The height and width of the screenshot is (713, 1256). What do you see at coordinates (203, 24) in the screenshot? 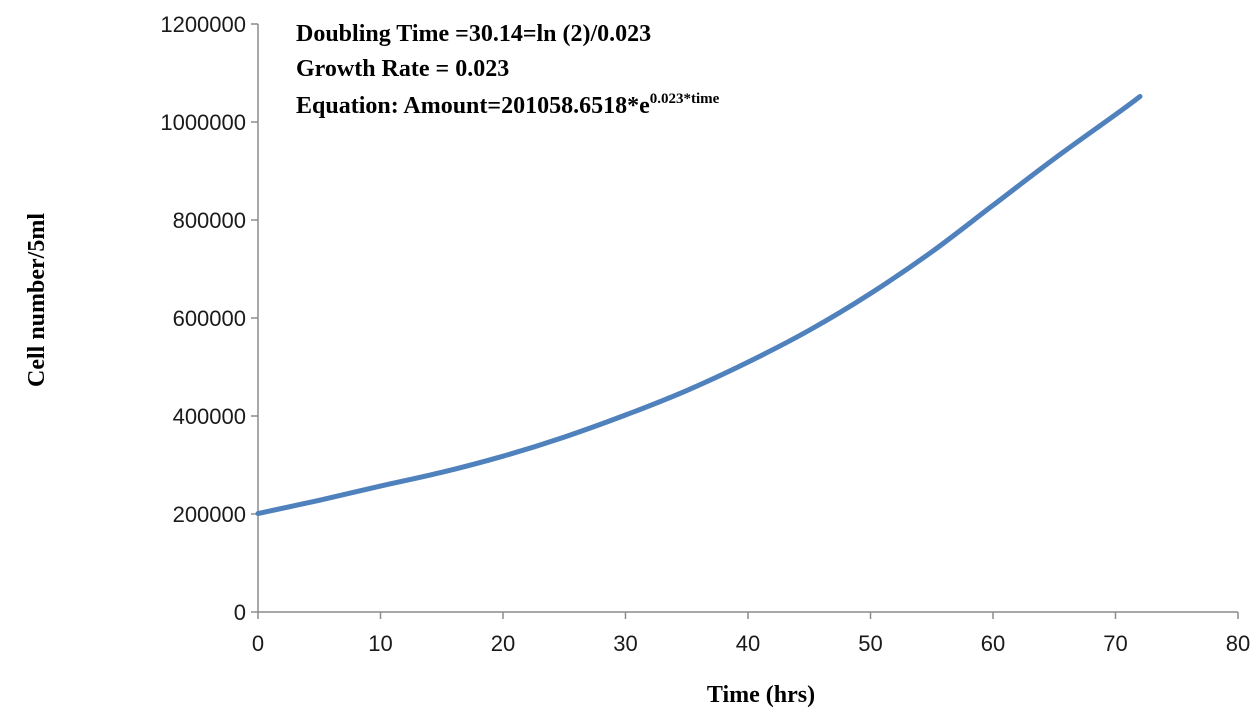
I see `y-tick-label: 1200000` at bounding box center [203, 24].